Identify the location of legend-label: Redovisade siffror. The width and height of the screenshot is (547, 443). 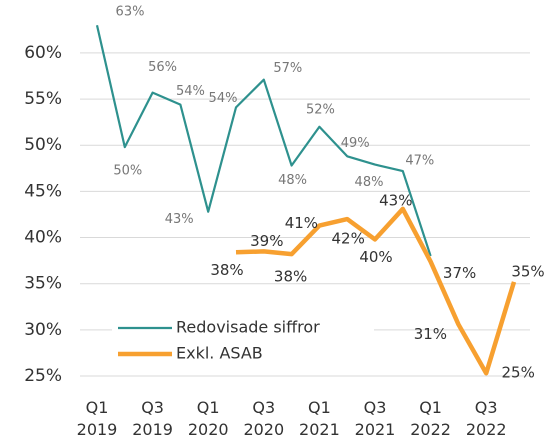
(248, 327).